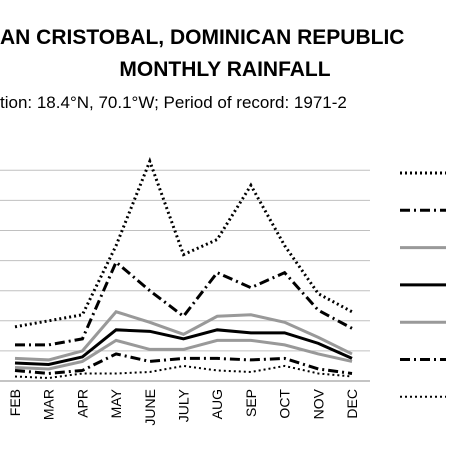 The image size is (450, 450). I want to click on x-tick-label: SEP, so click(251, 403).